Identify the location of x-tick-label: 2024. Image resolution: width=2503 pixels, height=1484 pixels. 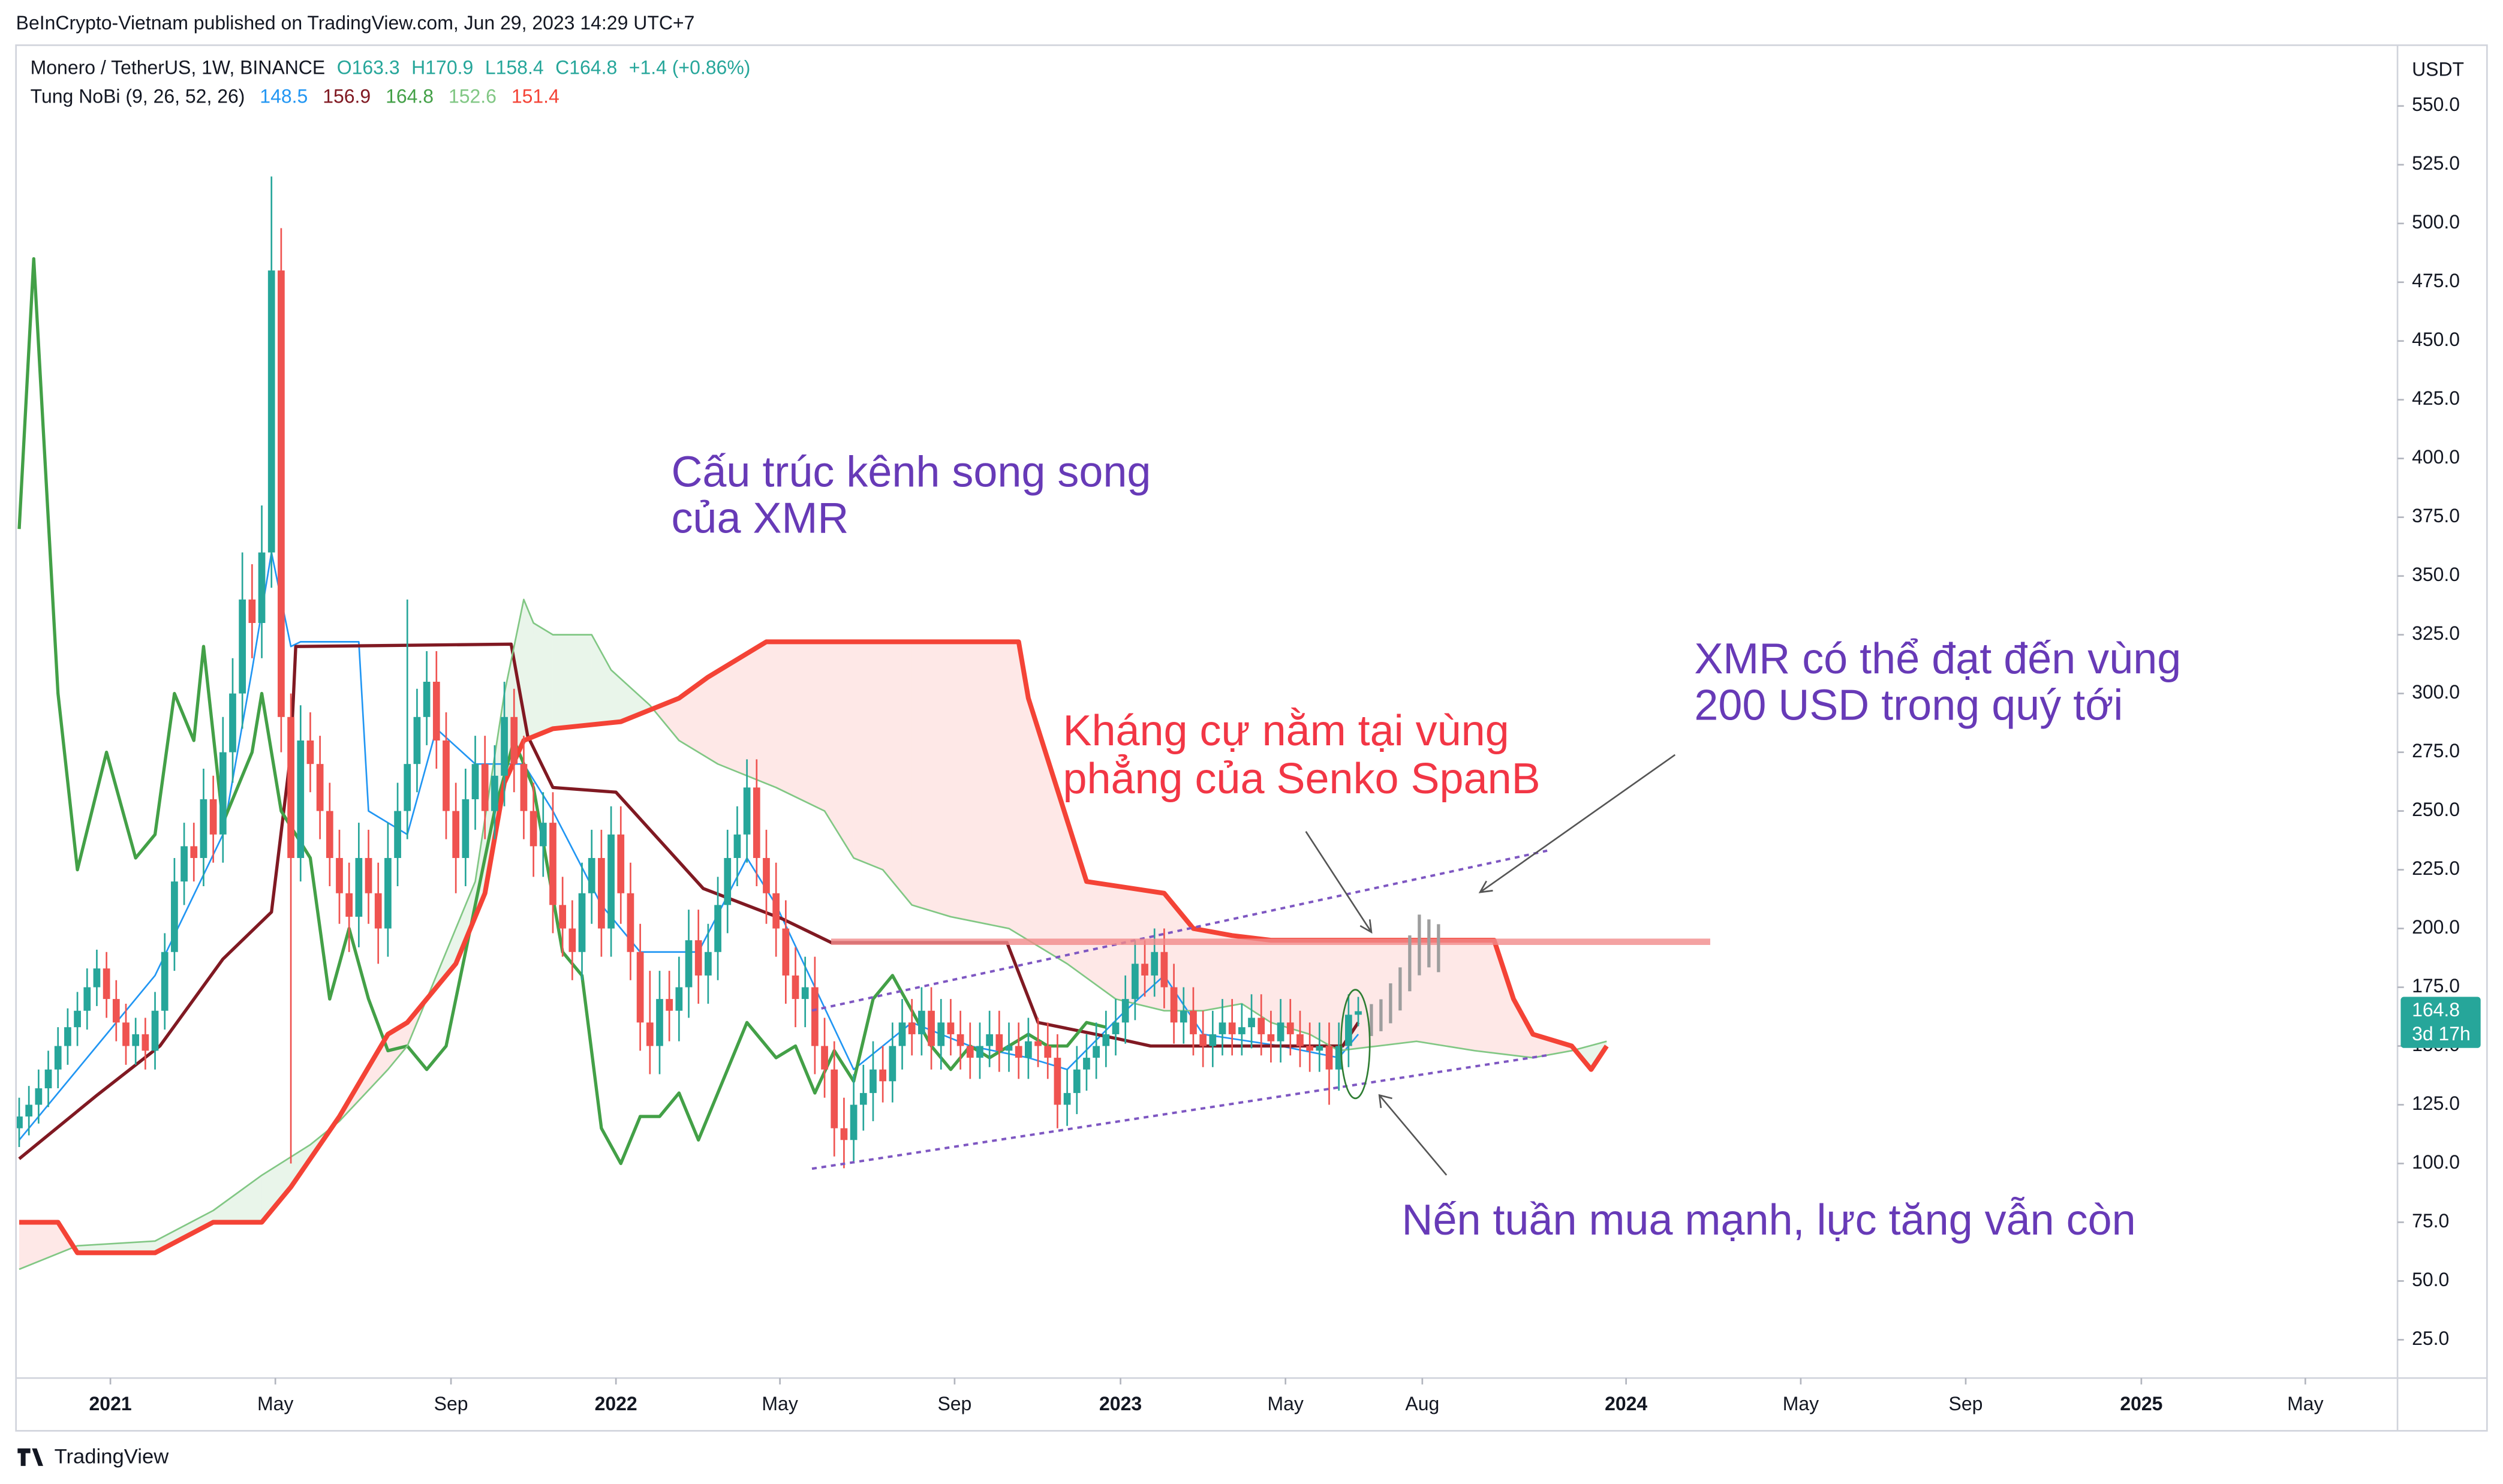
(1626, 1403).